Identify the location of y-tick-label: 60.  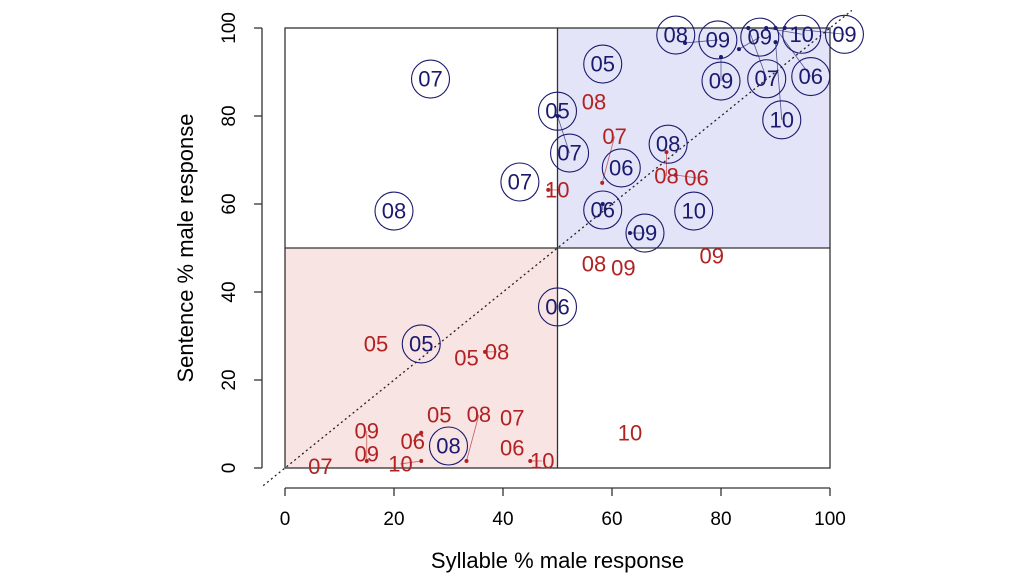
(229, 203).